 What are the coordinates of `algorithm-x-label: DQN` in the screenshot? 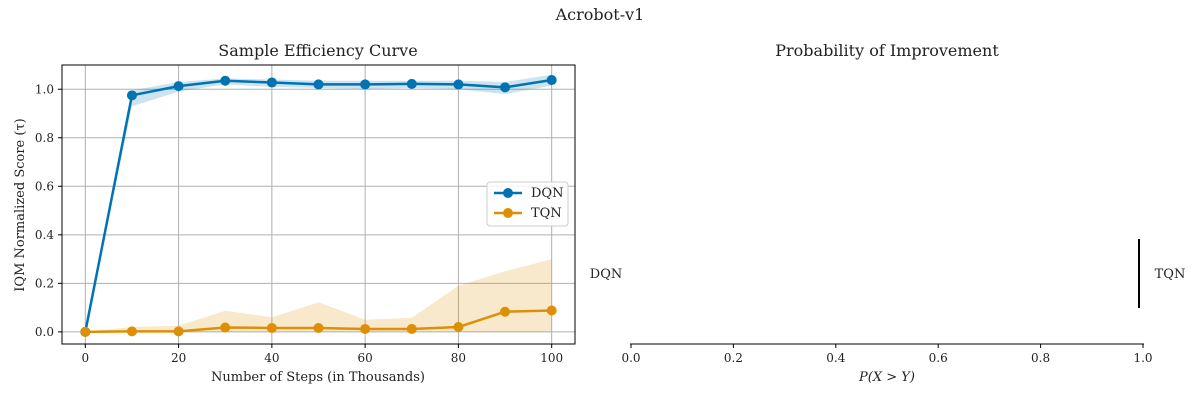 It's located at (606, 274).